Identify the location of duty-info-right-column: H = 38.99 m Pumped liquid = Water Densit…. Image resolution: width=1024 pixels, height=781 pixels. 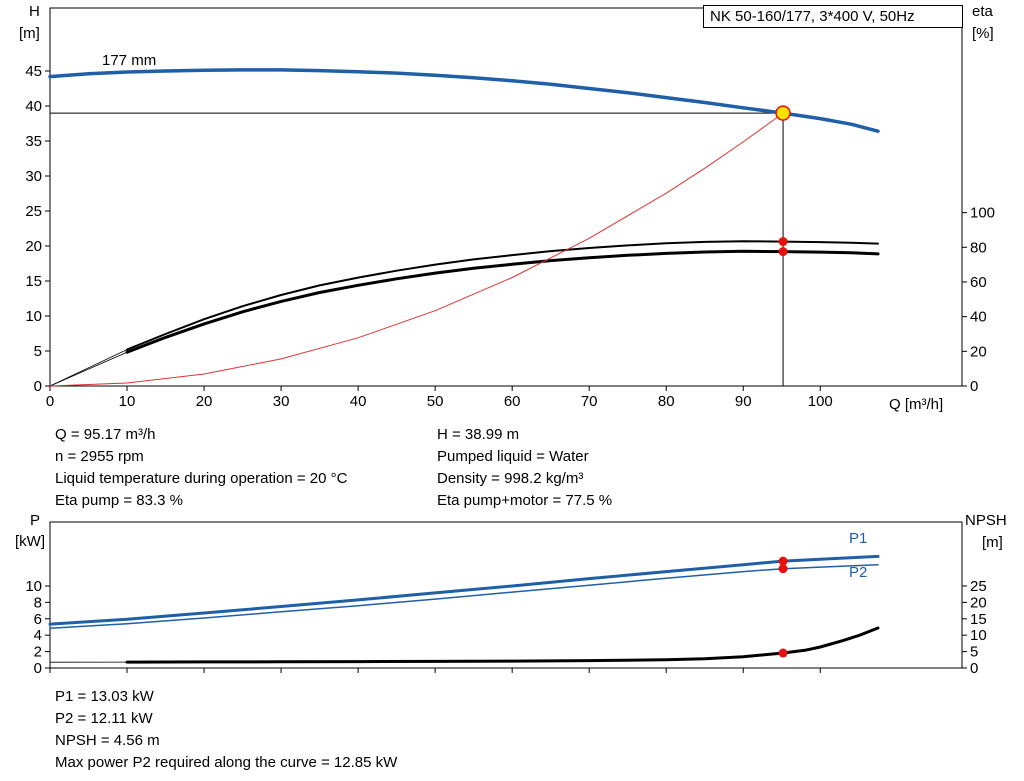
(524, 468).